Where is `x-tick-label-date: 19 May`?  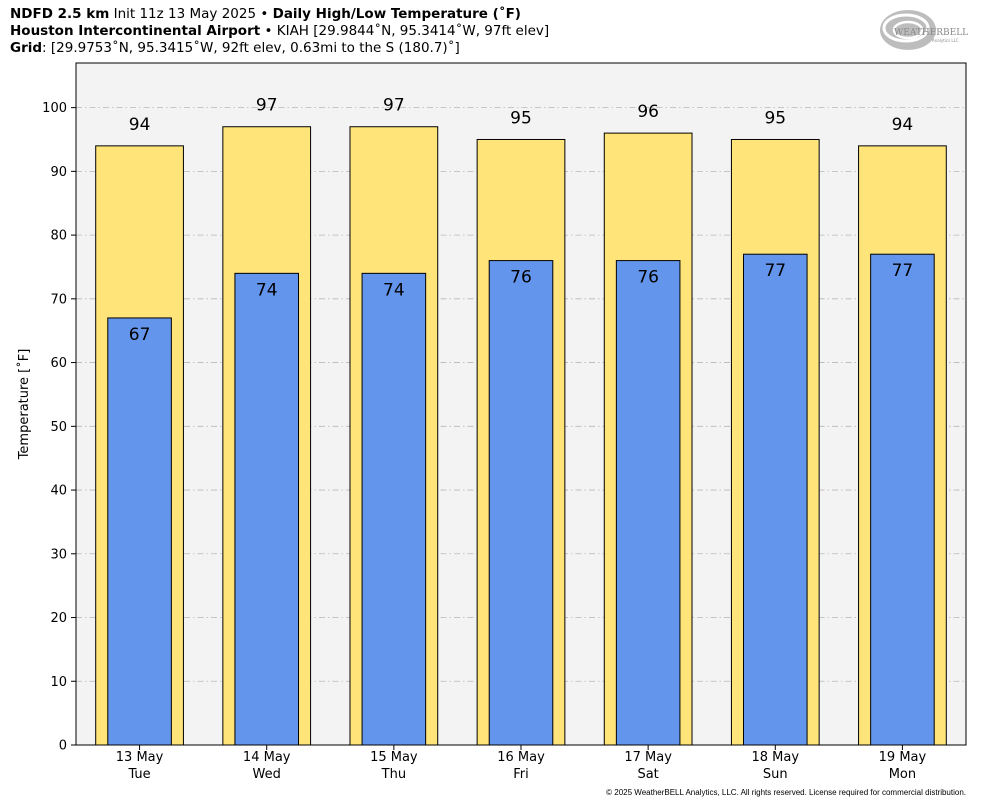 x-tick-label-date: 19 May is located at coordinates (903, 757).